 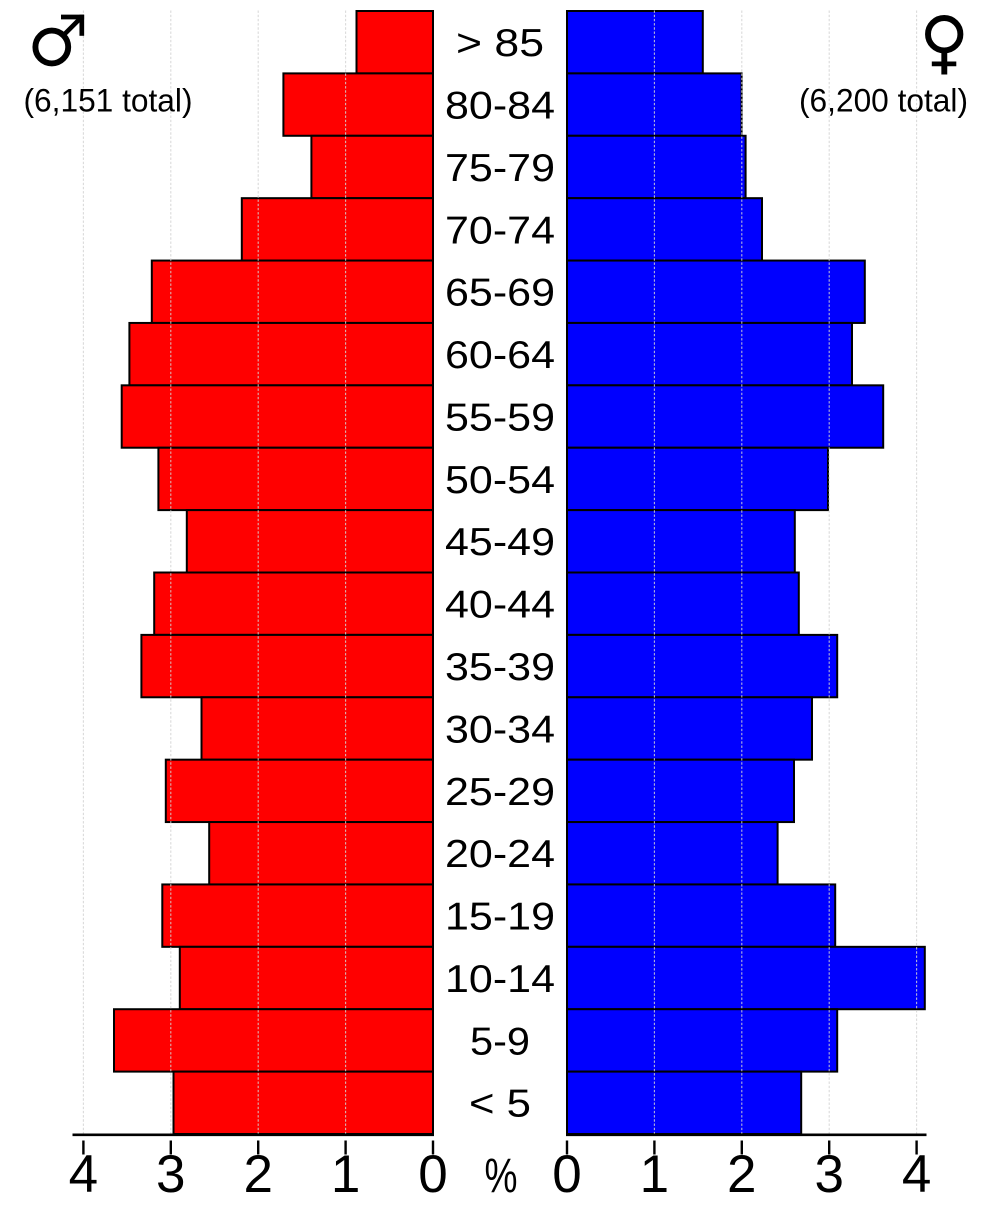 I want to click on svg-text: 55-59, so click(x=500, y=417).